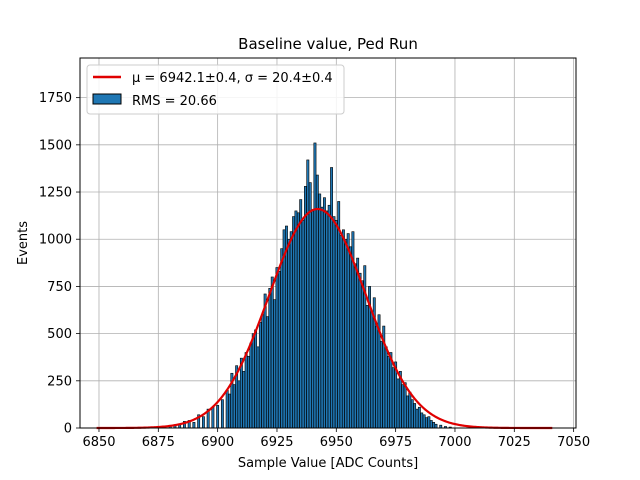  What do you see at coordinates (55, 240) in the screenshot?
I see `y-tick-label: 1000` at bounding box center [55, 240].